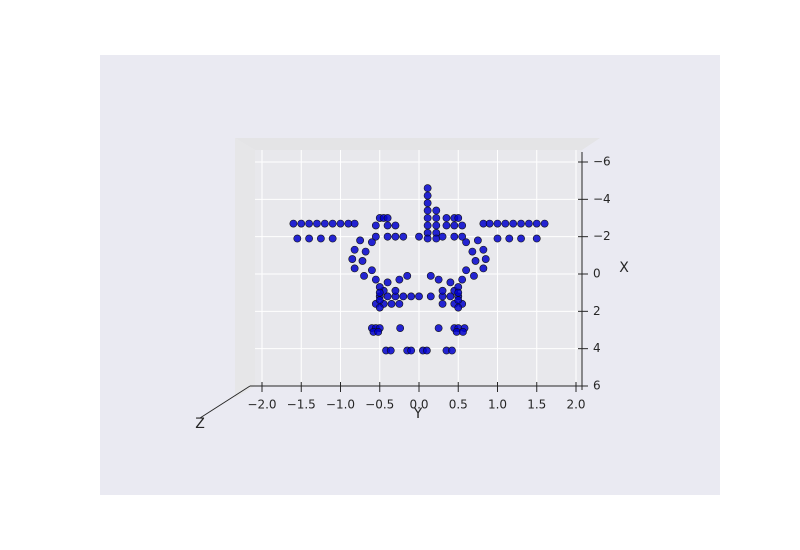 This screenshot has width=800, height=550. What do you see at coordinates (597, 274) in the screenshot?
I see `y-tick-label: 0` at bounding box center [597, 274].